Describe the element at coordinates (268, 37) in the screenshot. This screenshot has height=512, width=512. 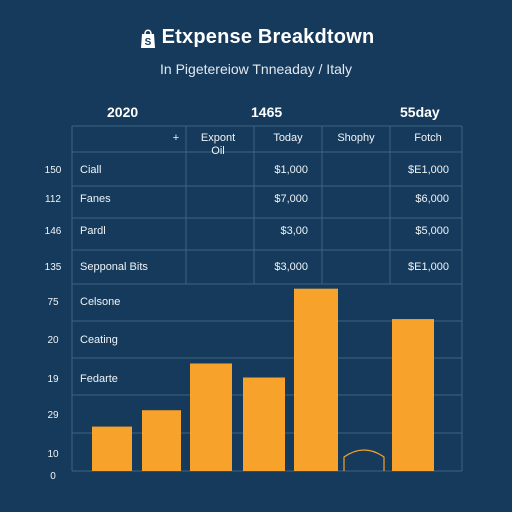
I see `chart-title: Etxpense Breakdtown` at that location.